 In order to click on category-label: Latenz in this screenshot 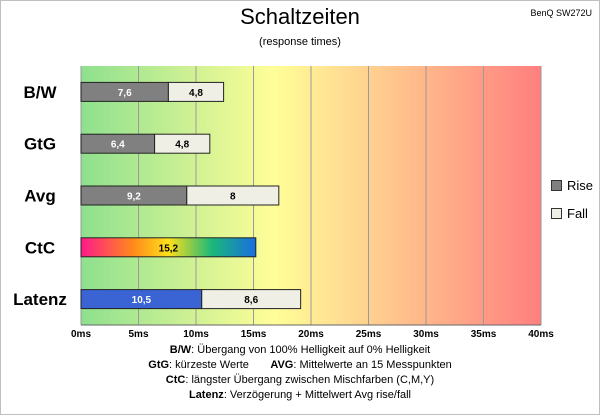, I will do `click(40, 299)`.